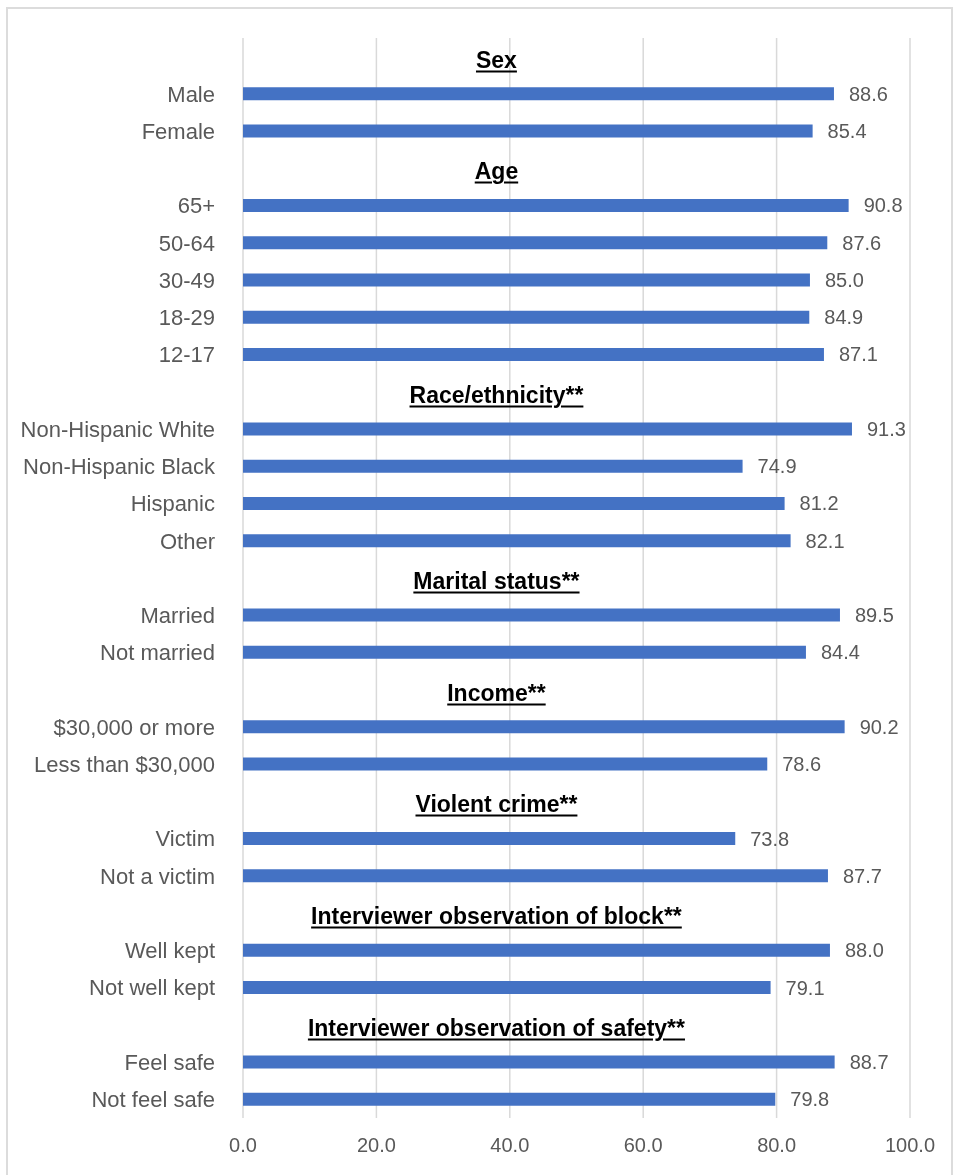  Describe the element at coordinates (172, 504) in the screenshot. I see `y-tick-label: Hispanic` at that location.